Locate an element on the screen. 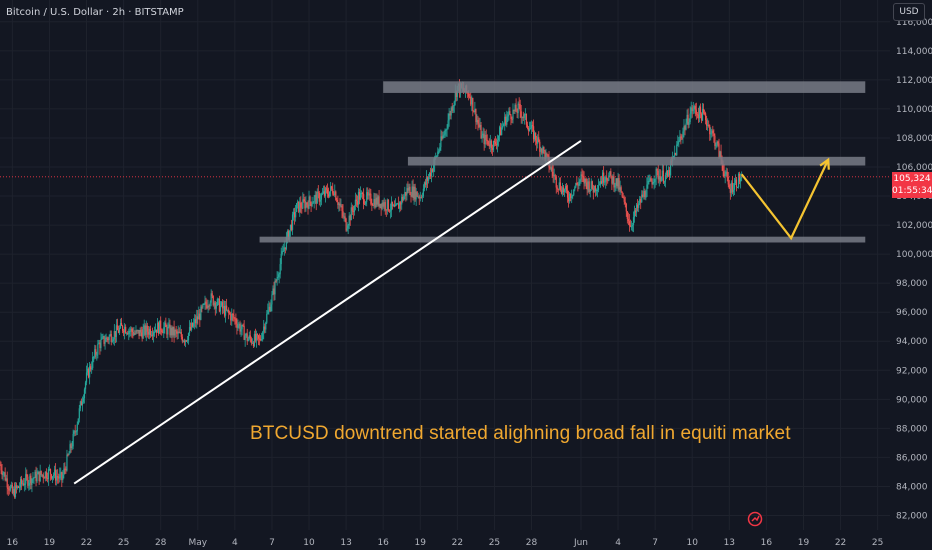  y-tick-label: 116,000 is located at coordinates (914, 23).